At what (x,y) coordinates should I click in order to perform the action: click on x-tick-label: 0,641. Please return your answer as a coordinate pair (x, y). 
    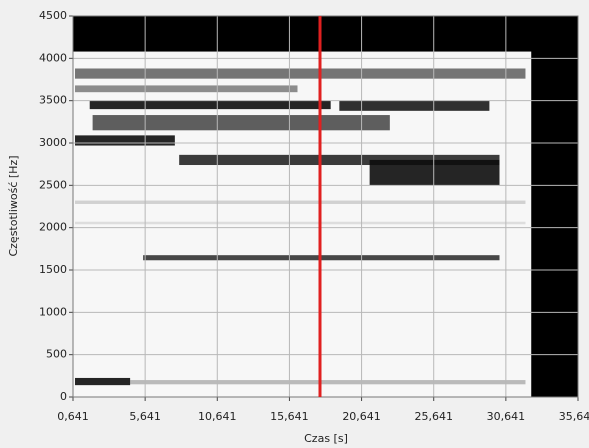
    Looking at the image, I should click on (73, 416).